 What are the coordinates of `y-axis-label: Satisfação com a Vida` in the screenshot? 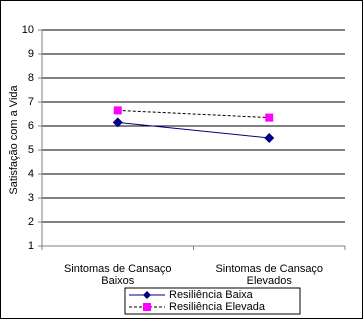 It's located at (14, 139).